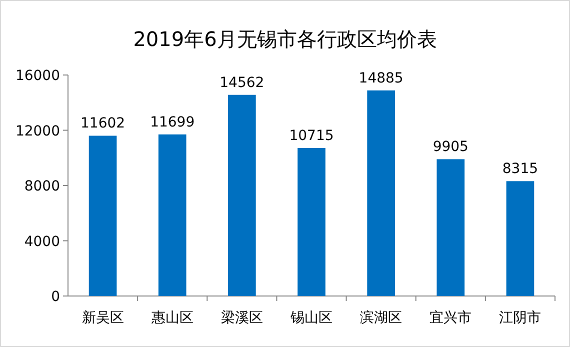  What do you see at coordinates (172, 318) in the screenshot?
I see `x-tick-label: 惠山区` at bounding box center [172, 318].